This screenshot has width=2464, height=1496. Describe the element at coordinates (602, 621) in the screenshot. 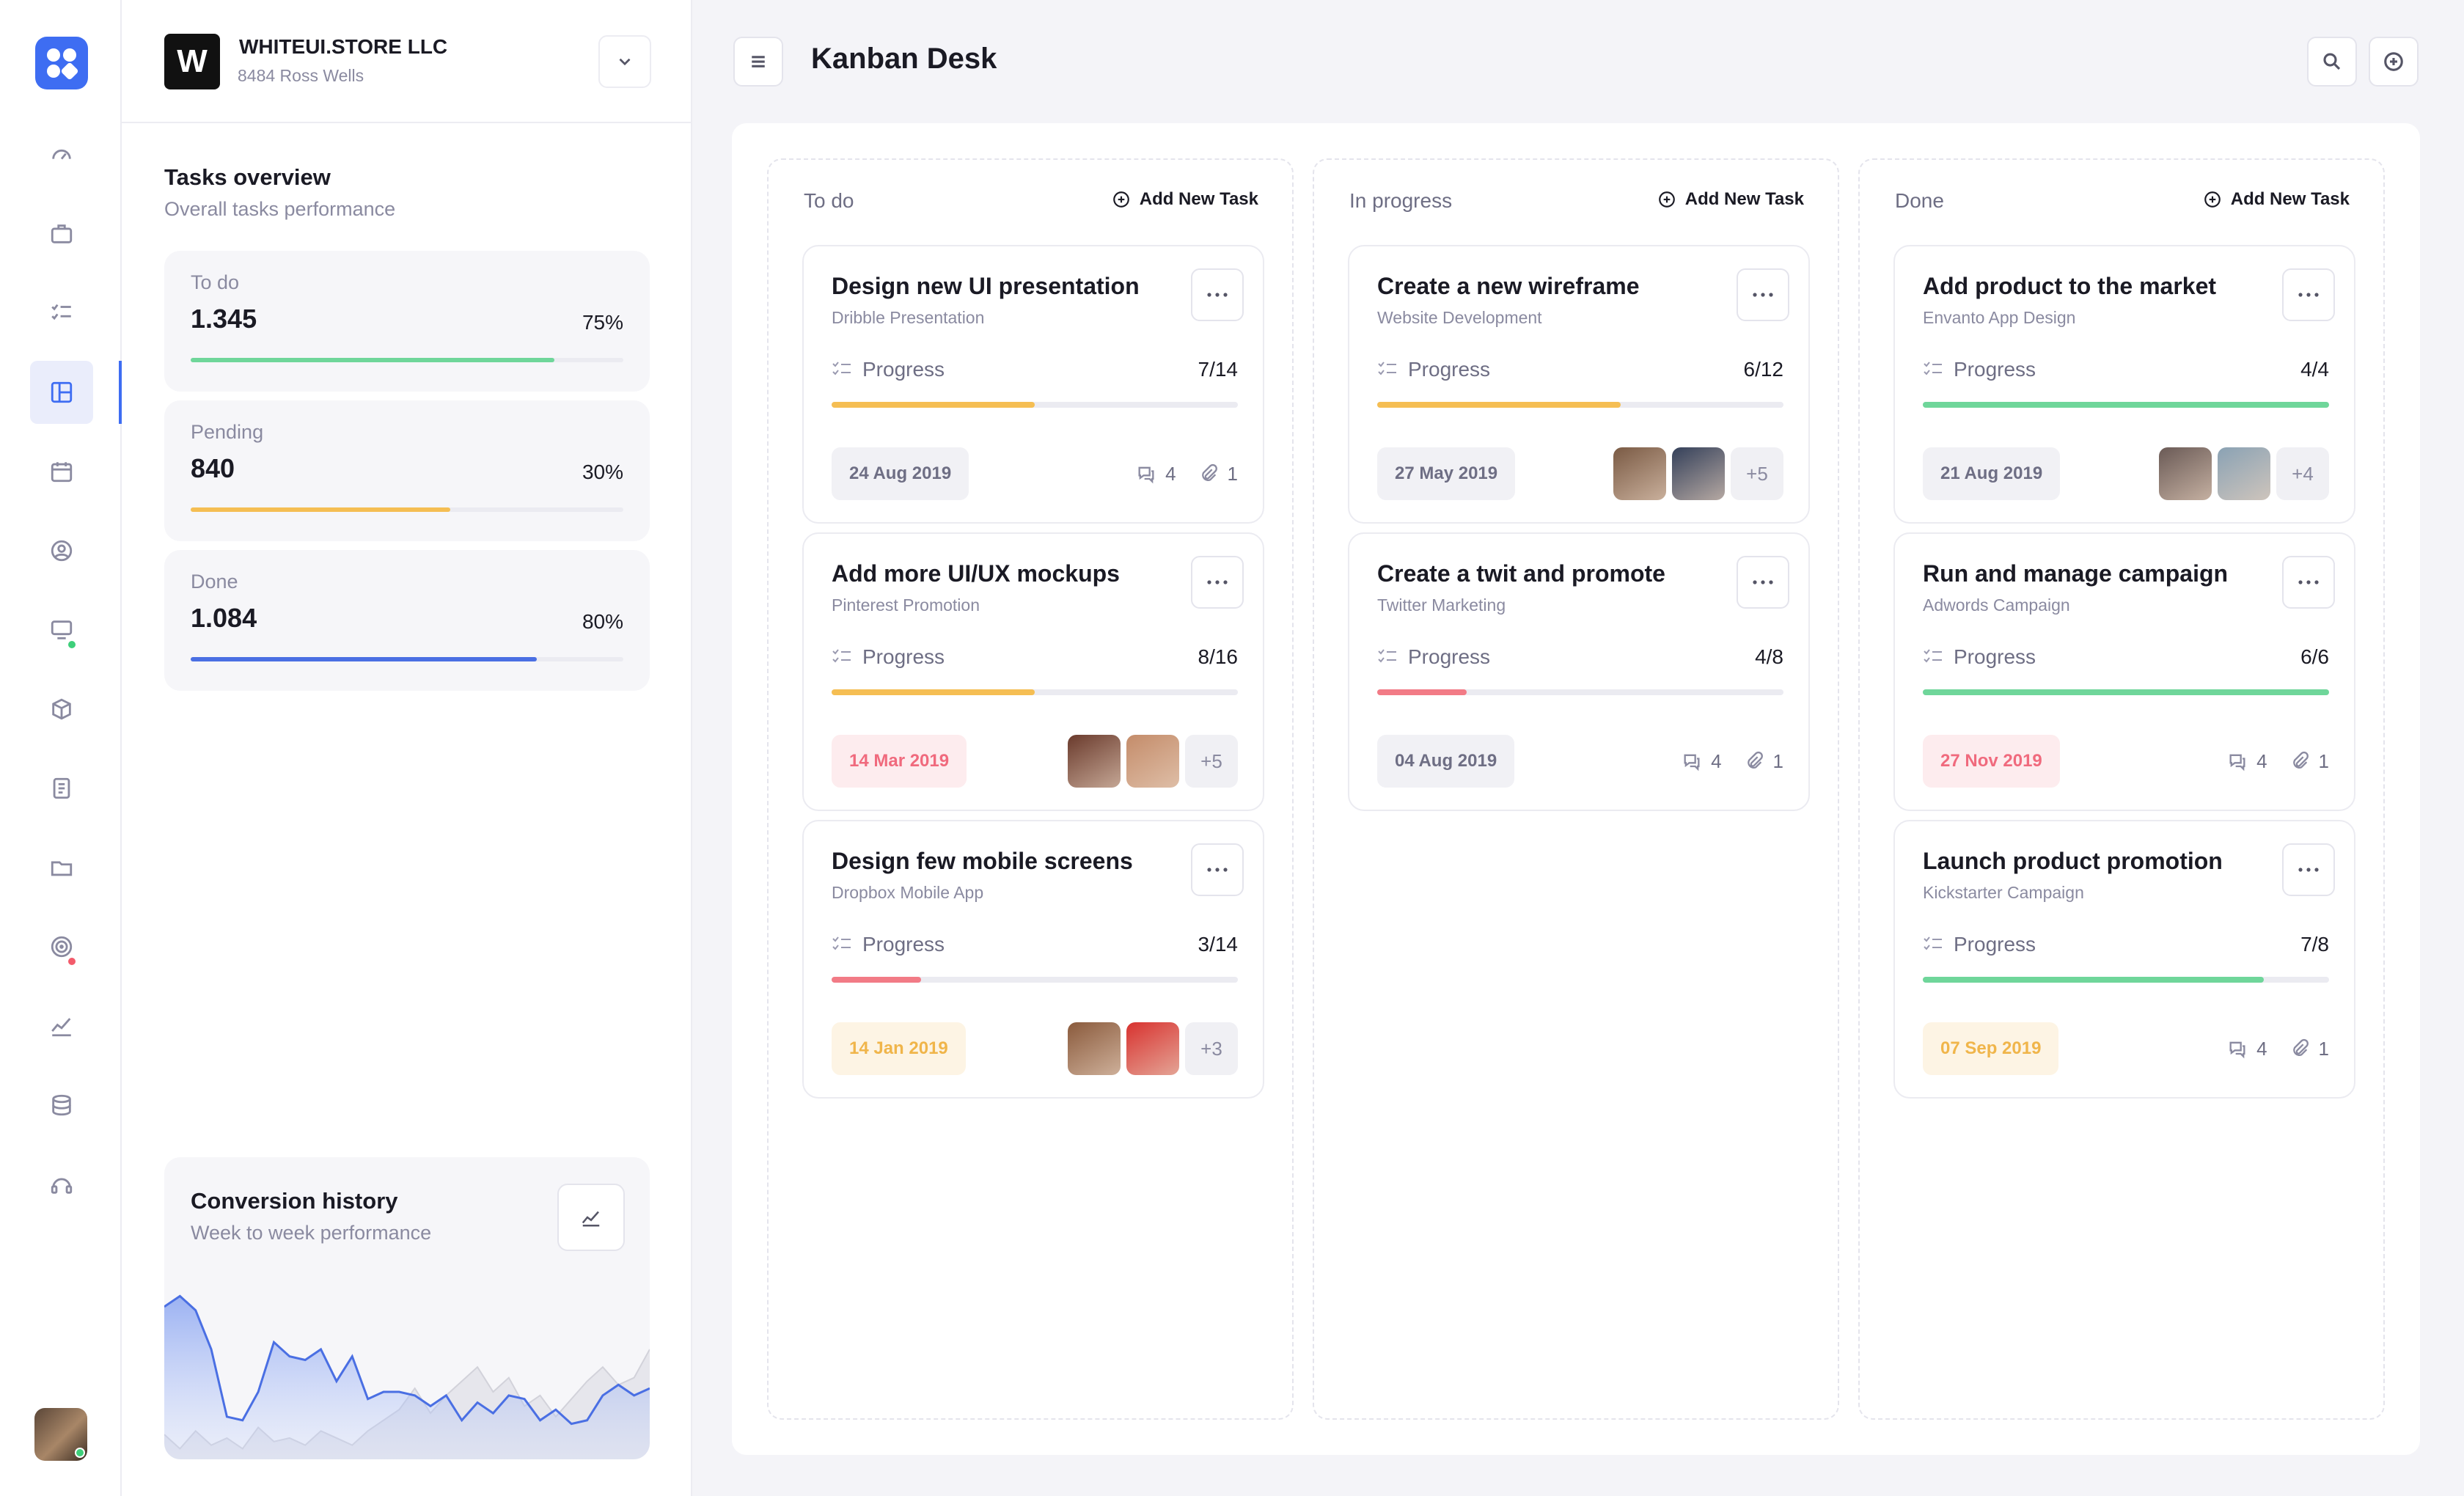

I see `stat-percent: 80%` at that location.